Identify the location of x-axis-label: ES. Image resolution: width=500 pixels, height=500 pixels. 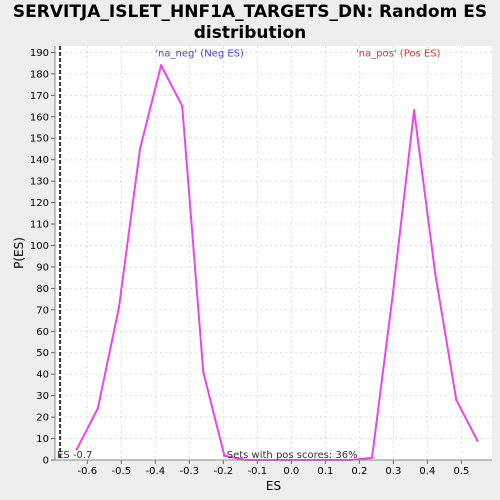
(273, 486).